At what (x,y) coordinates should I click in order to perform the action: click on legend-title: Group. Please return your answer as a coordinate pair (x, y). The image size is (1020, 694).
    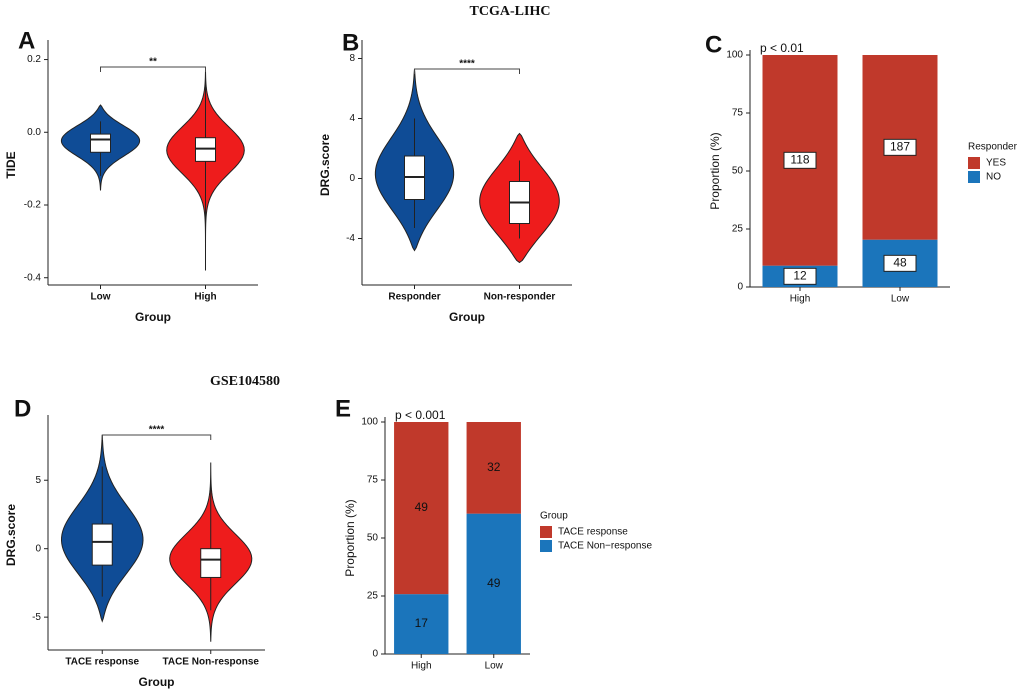
    Looking at the image, I should click on (554, 516).